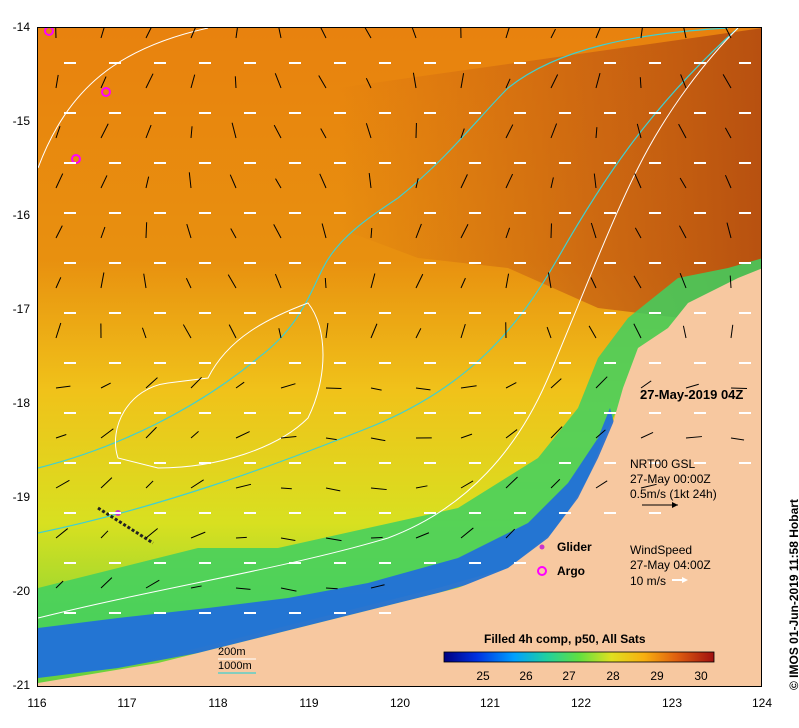 This screenshot has width=799, height=728. I want to click on wind-date-label: 27-May 04:00Z, so click(670, 565).